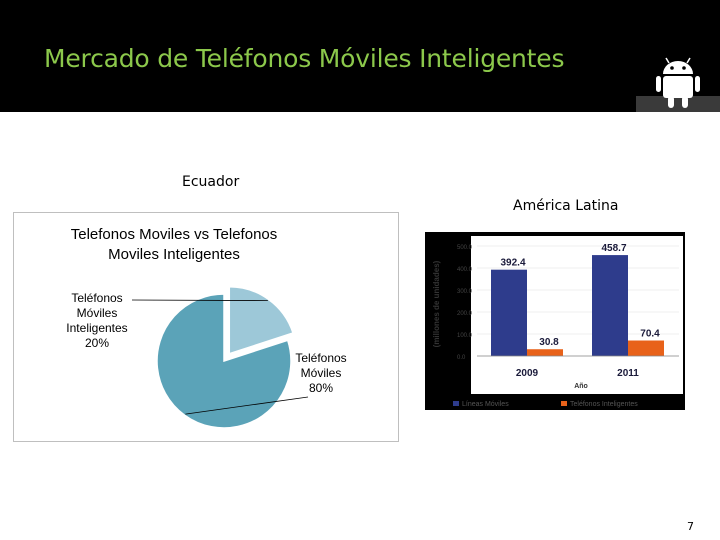 The width and height of the screenshot is (720, 540). What do you see at coordinates (678, 84) in the screenshot?
I see `android-logo-icon` at bounding box center [678, 84].